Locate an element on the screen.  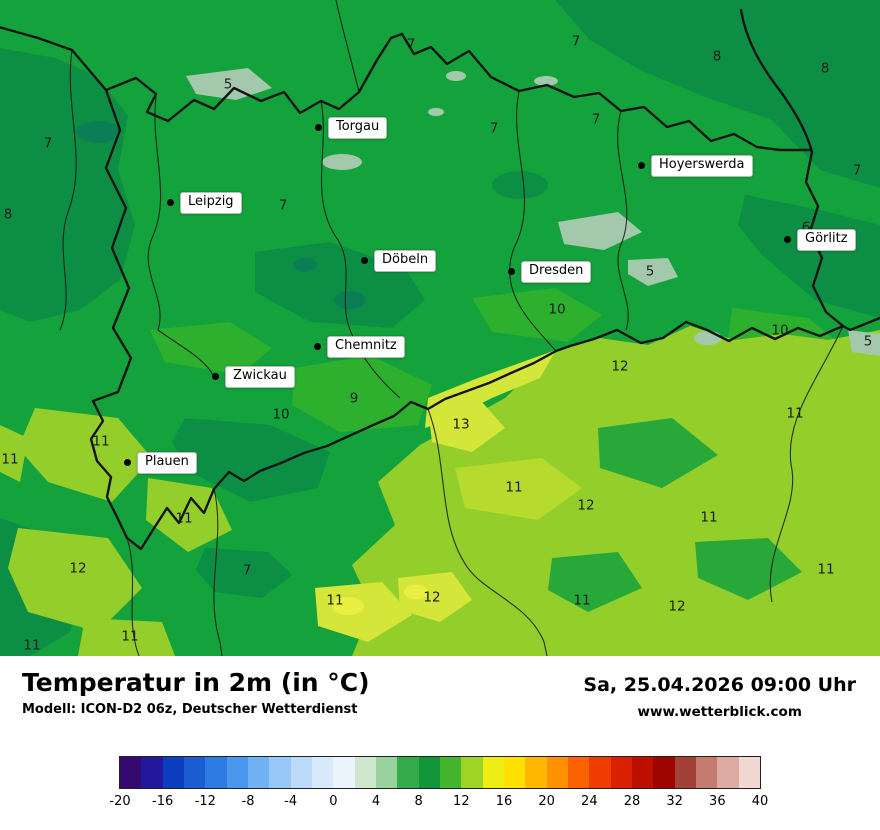
city-label: Görlitz is located at coordinates (826, 240).